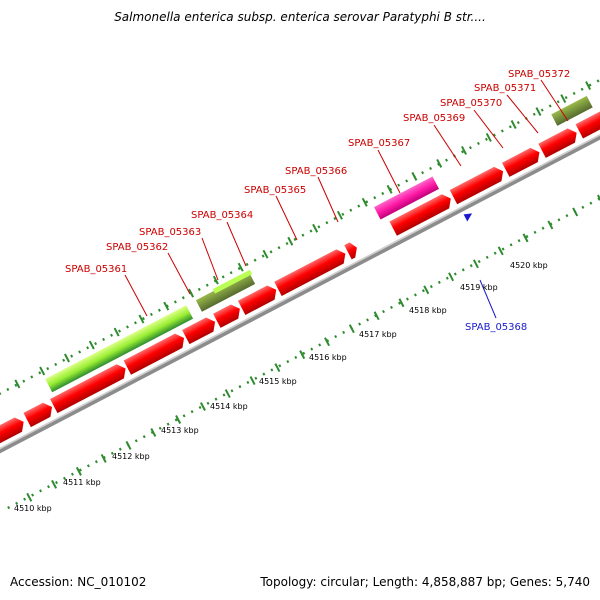  What do you see at coordinates (328, 357) in the screenshot?
I see `kbp-label: 4516 kbp` at bounding box center [328, 357].